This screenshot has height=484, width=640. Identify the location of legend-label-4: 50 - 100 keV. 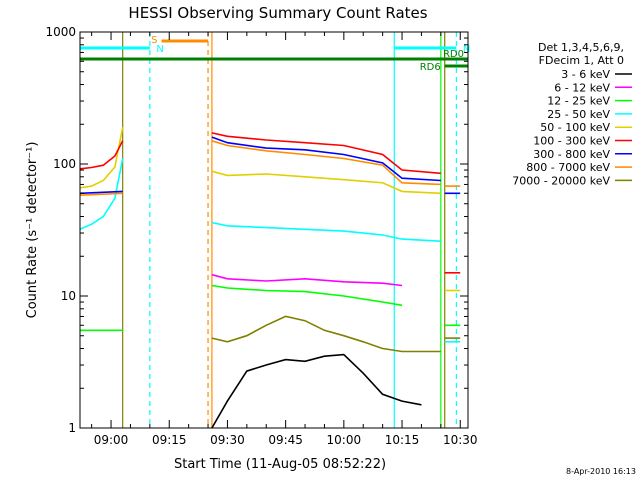
(575, 127).